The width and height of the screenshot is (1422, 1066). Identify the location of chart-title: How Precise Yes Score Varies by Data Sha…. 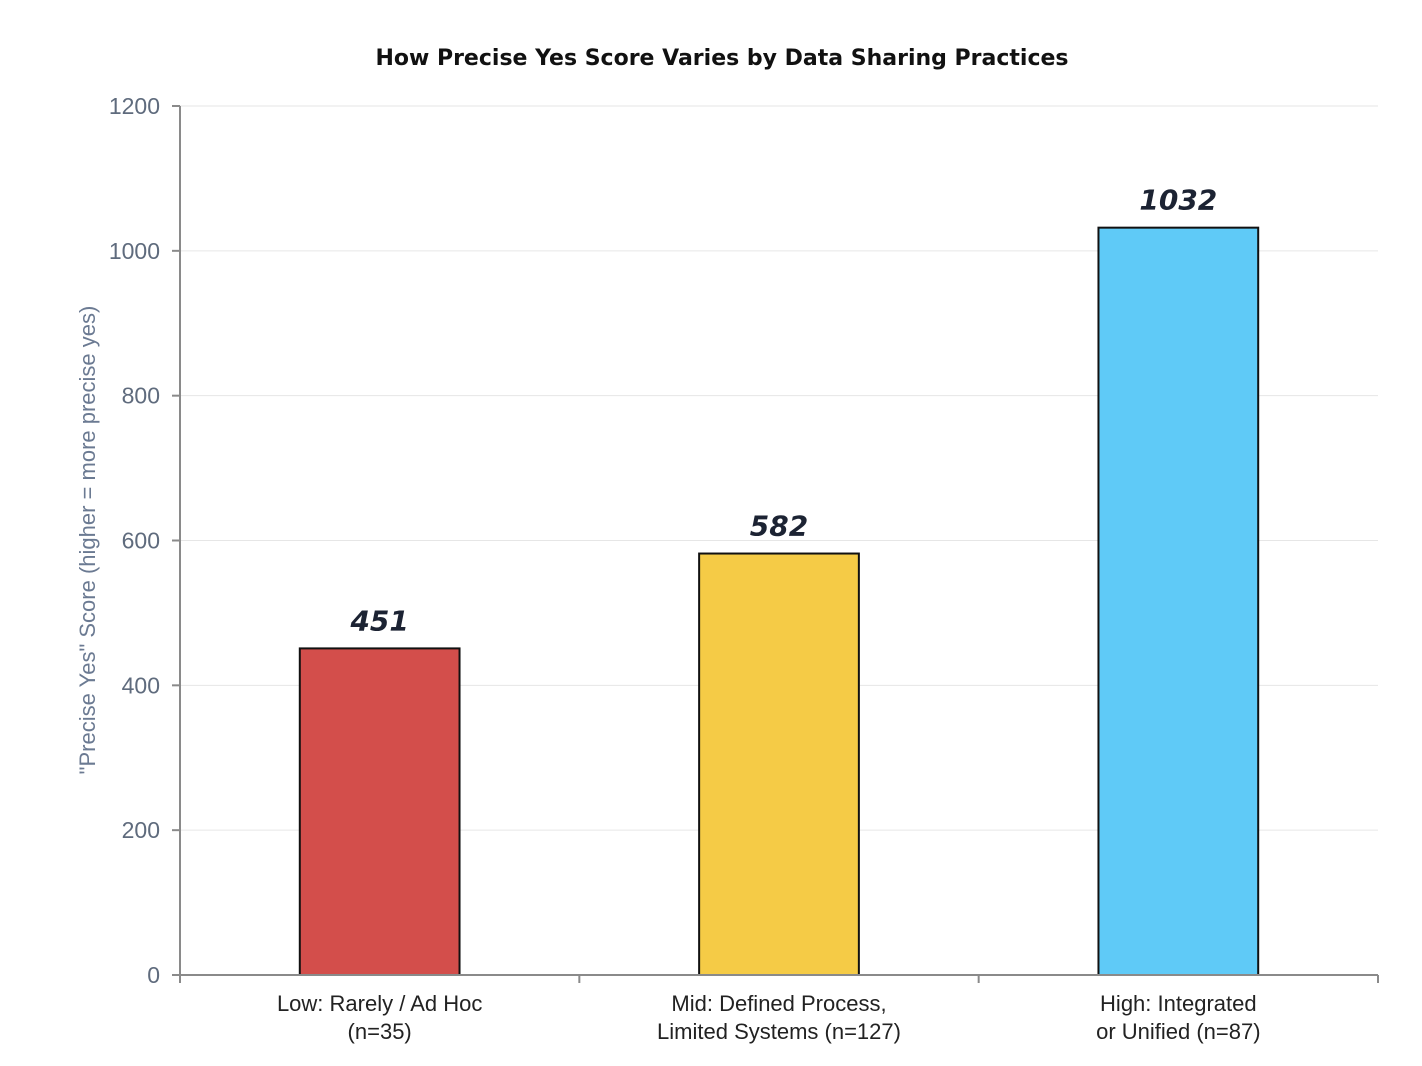
(721, 58).